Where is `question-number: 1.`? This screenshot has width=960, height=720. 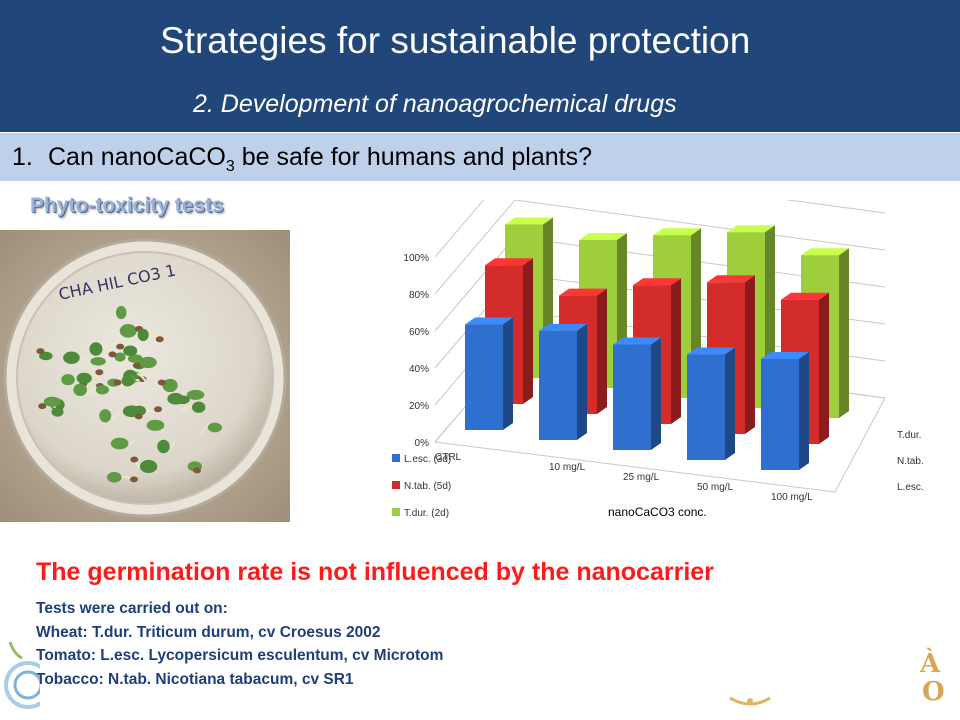 question-number: 1. is located at coordinates (22, 157).